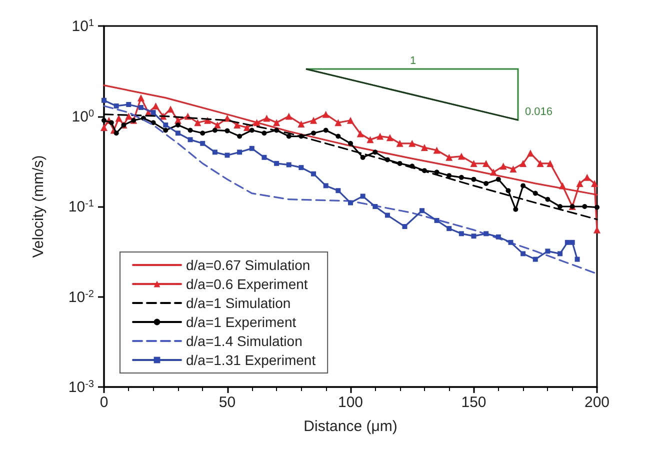 The width and height of the screenshot is (653, 465). I want to click on x-tick-label: 50, so click(227, 402).